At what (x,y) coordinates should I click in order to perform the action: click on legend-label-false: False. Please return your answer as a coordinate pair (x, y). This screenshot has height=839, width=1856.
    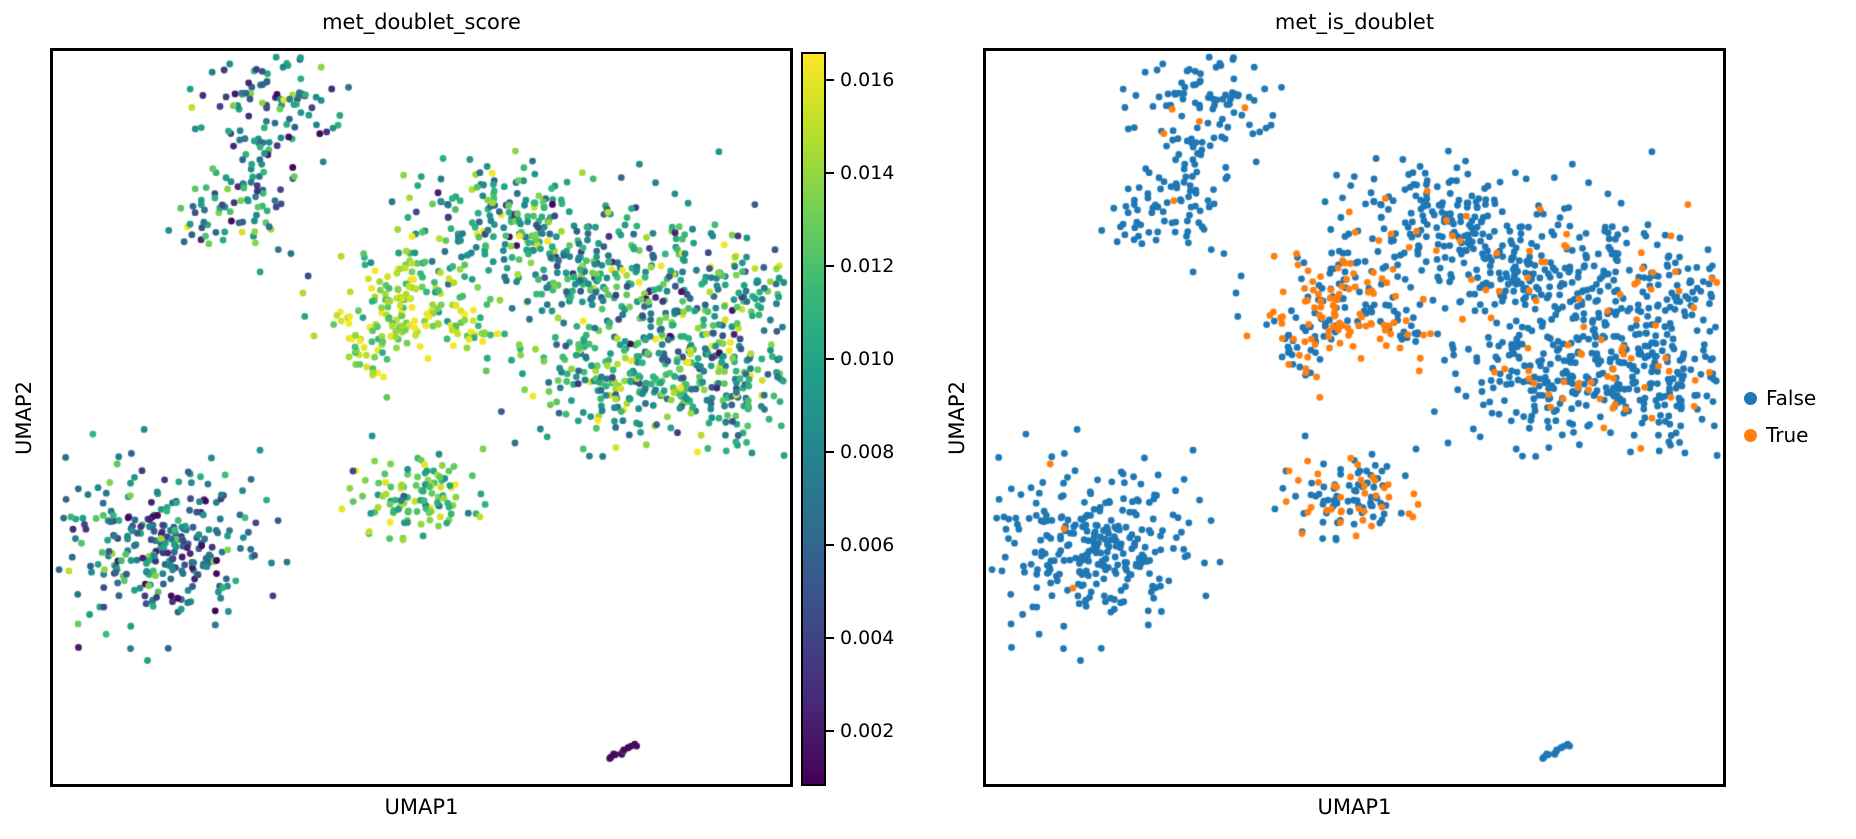
    Looking at the image, I should click on (1791, 398).